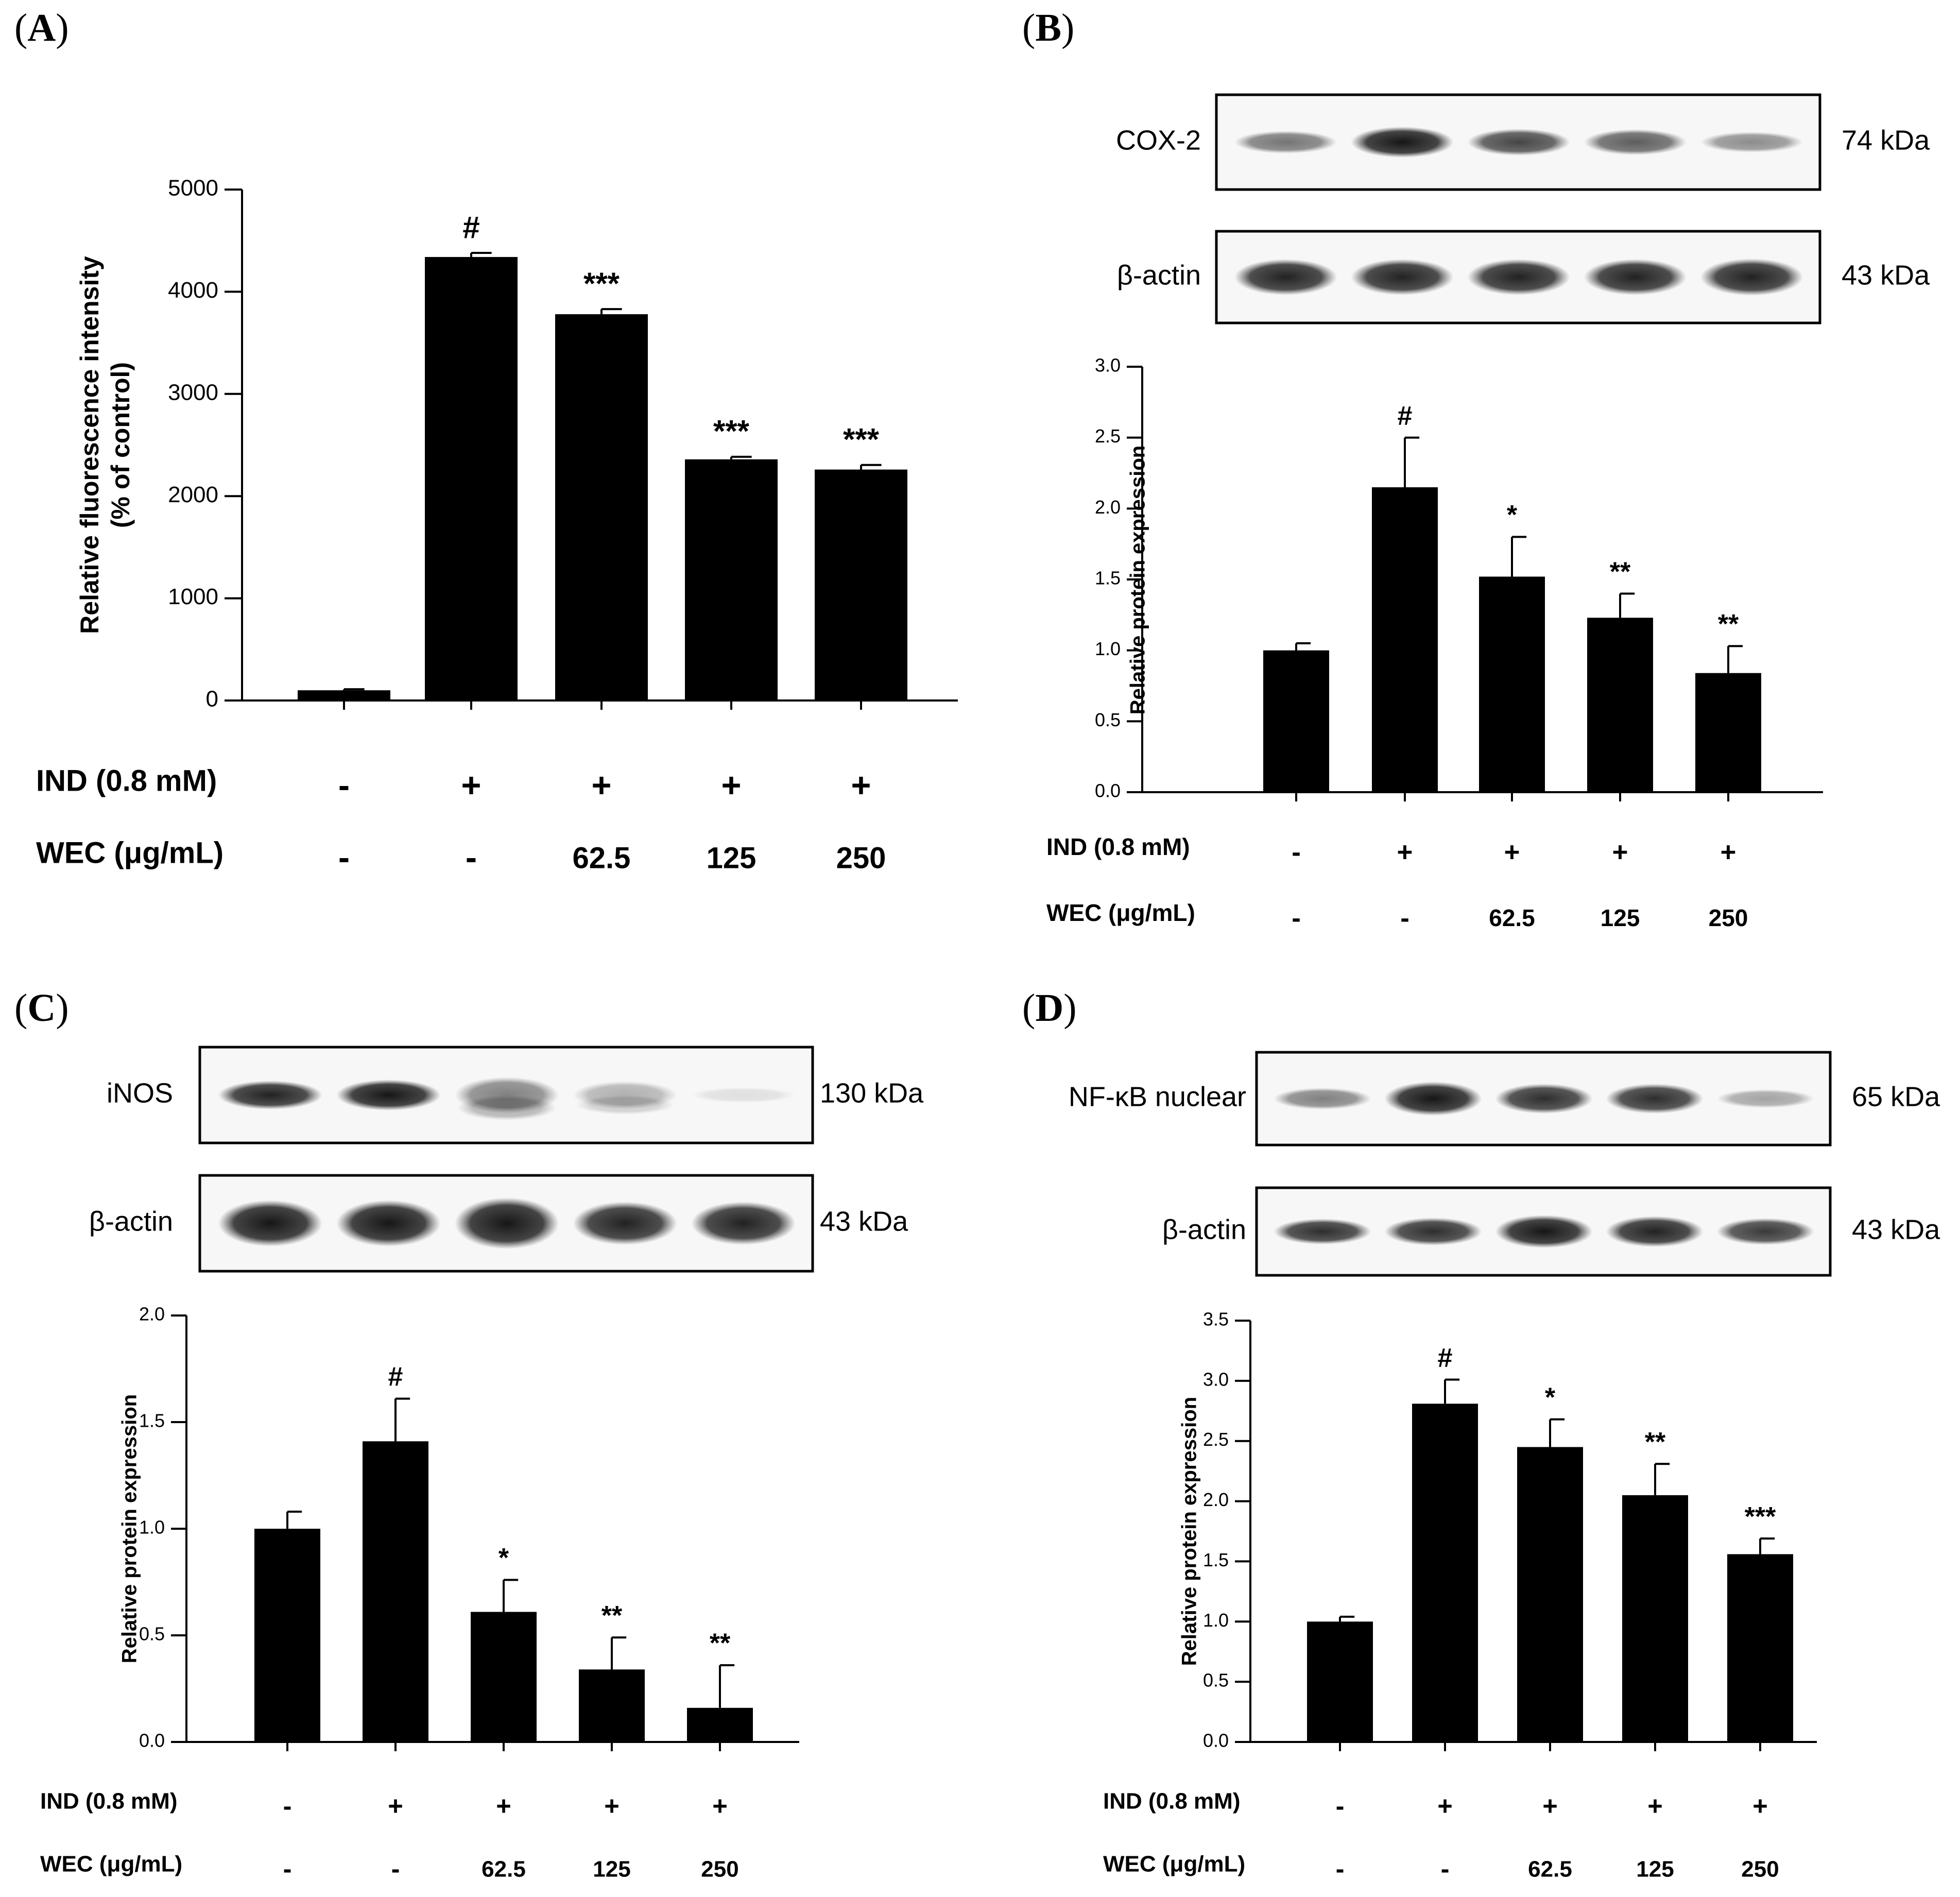 This screenshot has height=1897, width=1960. I want to click on y-tick-label: 0, so click(212, 700).